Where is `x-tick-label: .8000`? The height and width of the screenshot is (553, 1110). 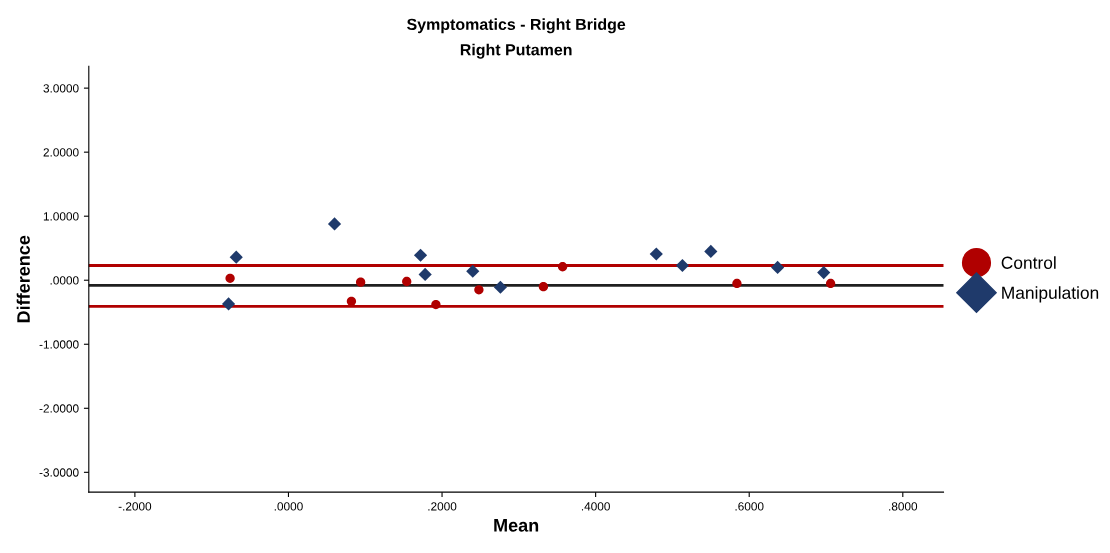 x-tick-label: .8000 is located at coordinates (903, 506).